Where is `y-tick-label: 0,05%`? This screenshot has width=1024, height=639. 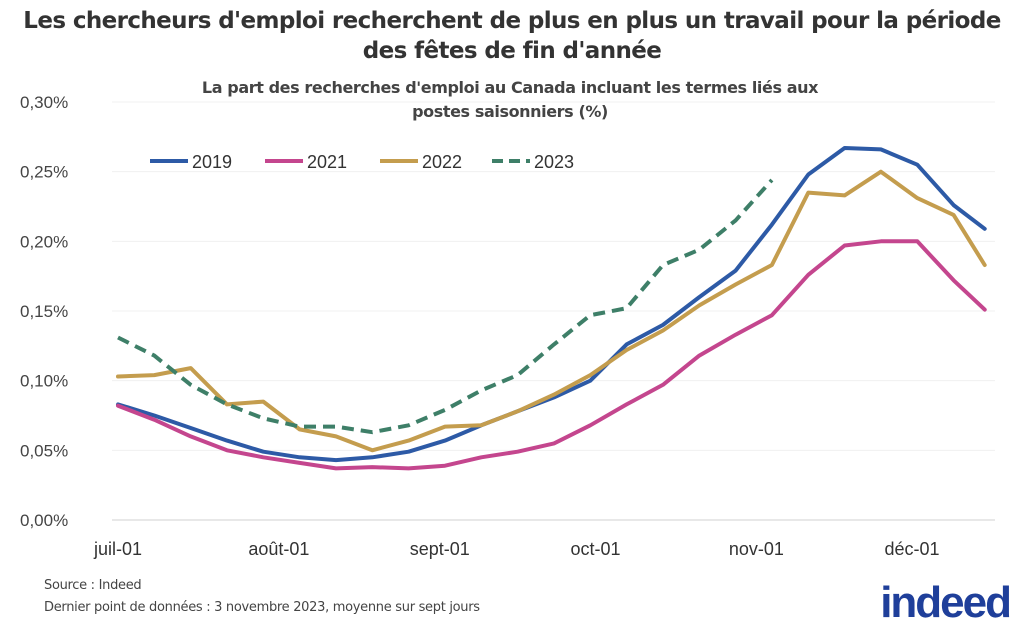
y-tick-label: 0,05% is located at coordinates (44, 450).